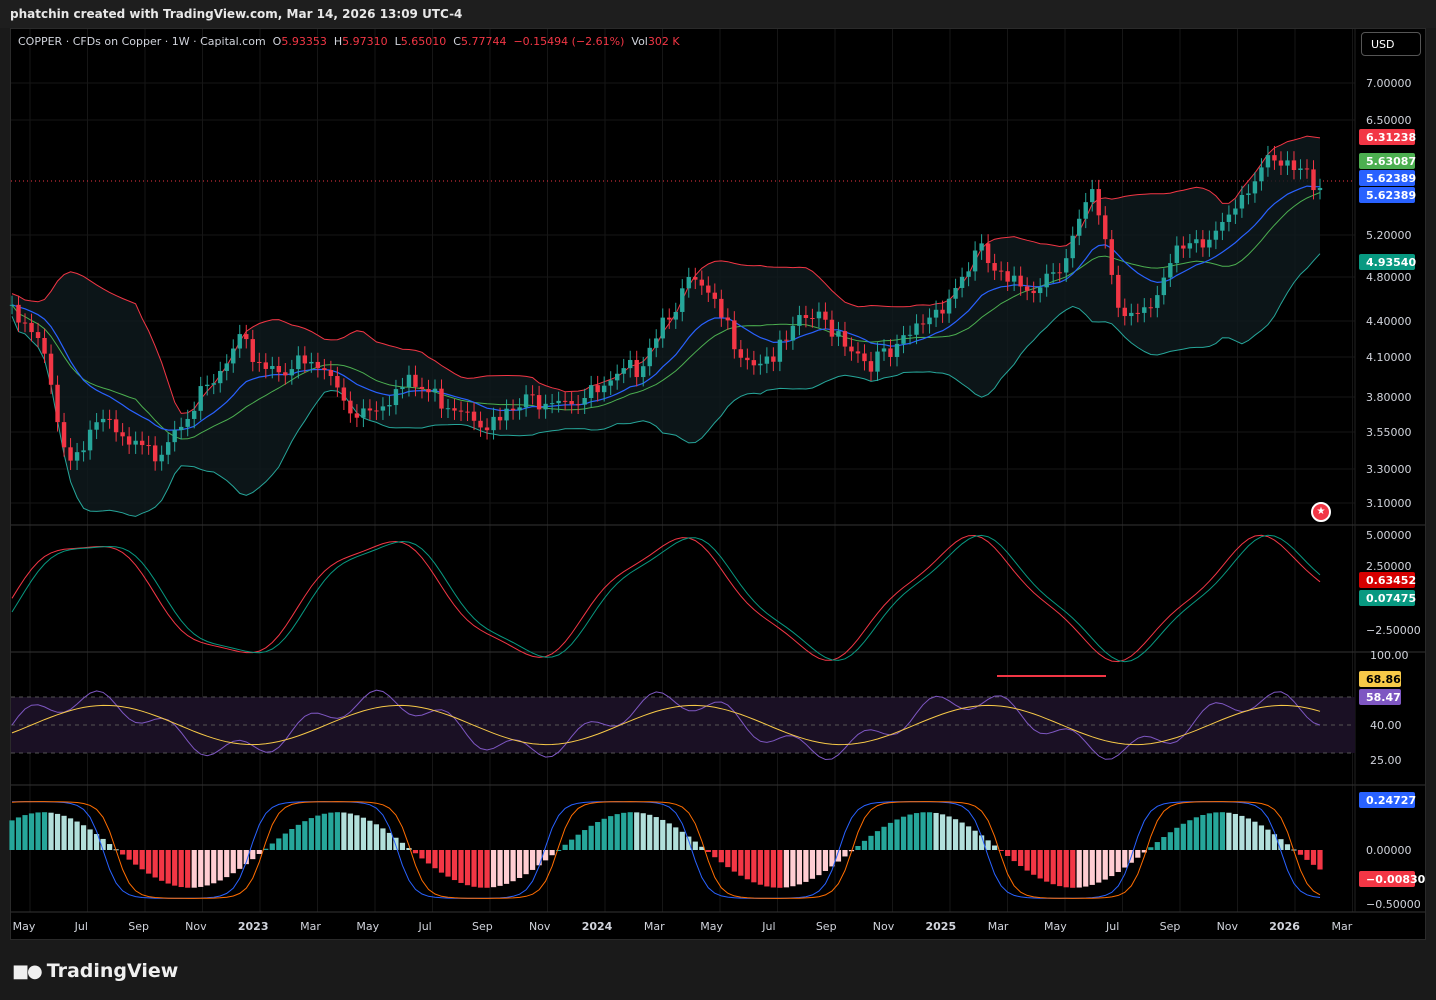 This screenshot has width=1436, height=1000. Describe the element at coordinates (1387, 178) in the screenshot. I see `price-badge-bg` at that location.